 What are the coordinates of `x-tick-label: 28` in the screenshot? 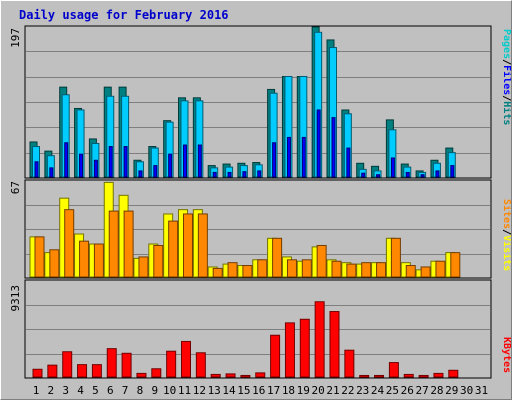 It's located at (436, 390).